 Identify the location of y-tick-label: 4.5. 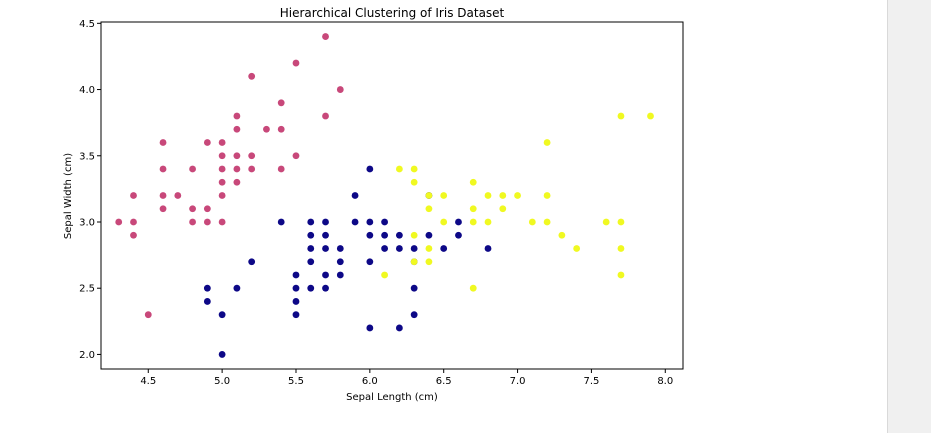
(87, 24).